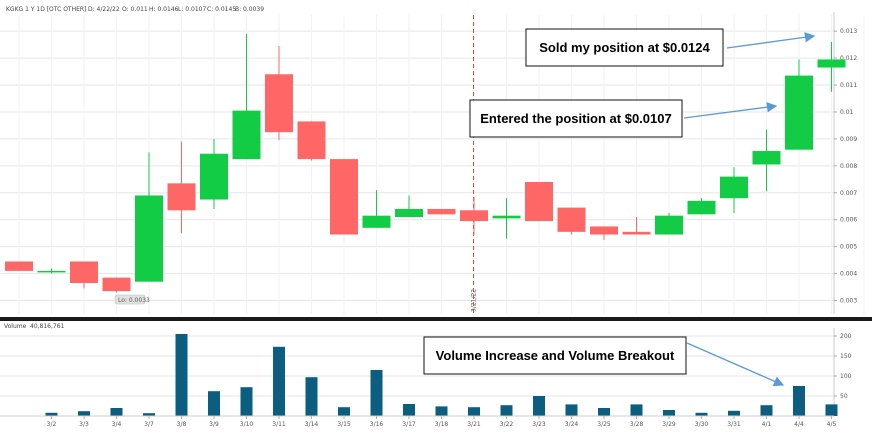  Describe the element at coordinates (846, 376) in the screenshot. I see `volume-tick-label: 100` at that location.